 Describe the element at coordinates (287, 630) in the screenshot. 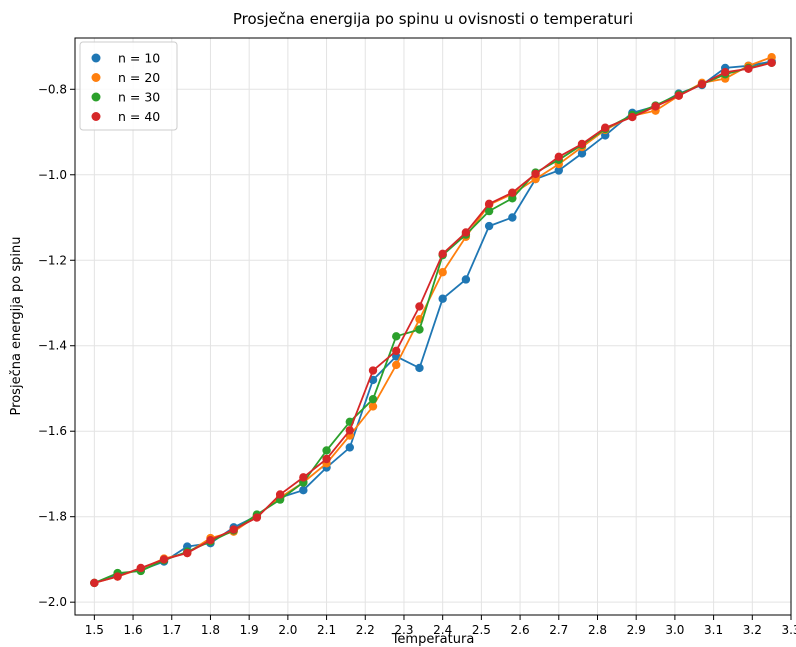

I see `x-tick-label: 2.0` at that location.